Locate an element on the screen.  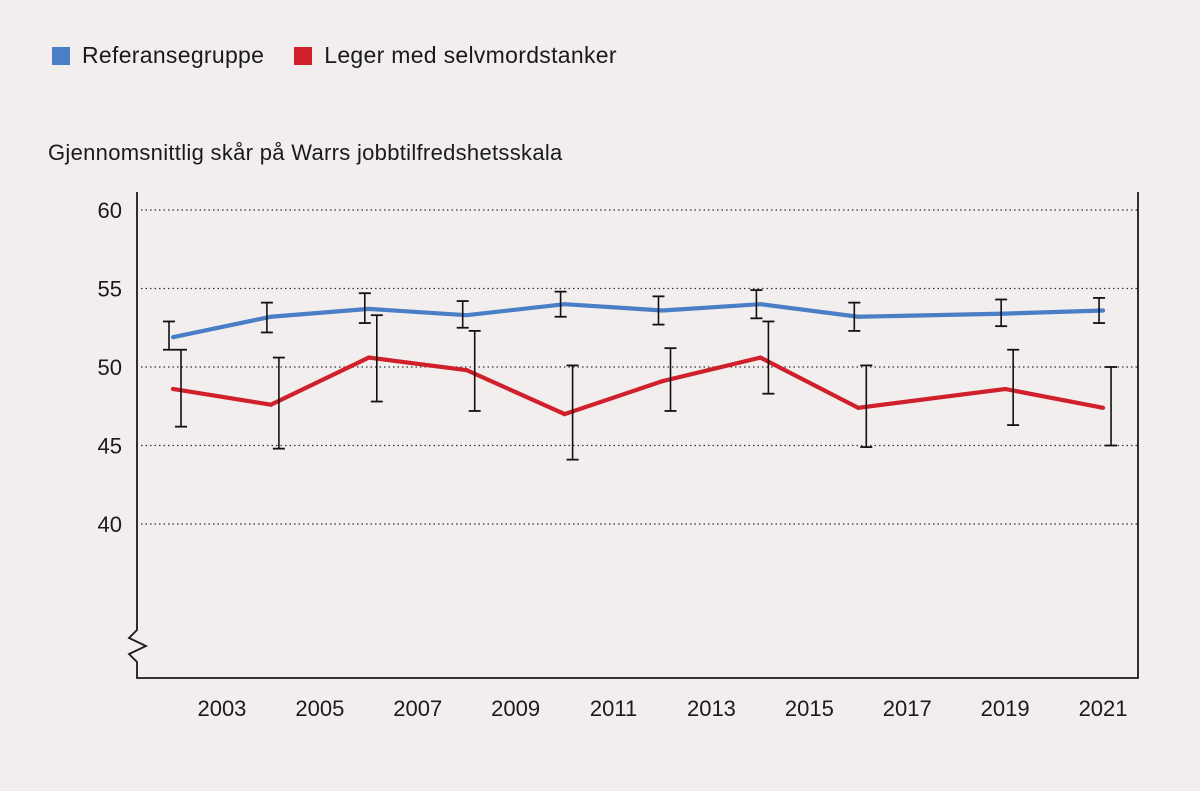
x-tick-labels: 2003 2005 2007 2009 2011 2013 2015 2017 2019 2021 is located at coordinates (662, 708).